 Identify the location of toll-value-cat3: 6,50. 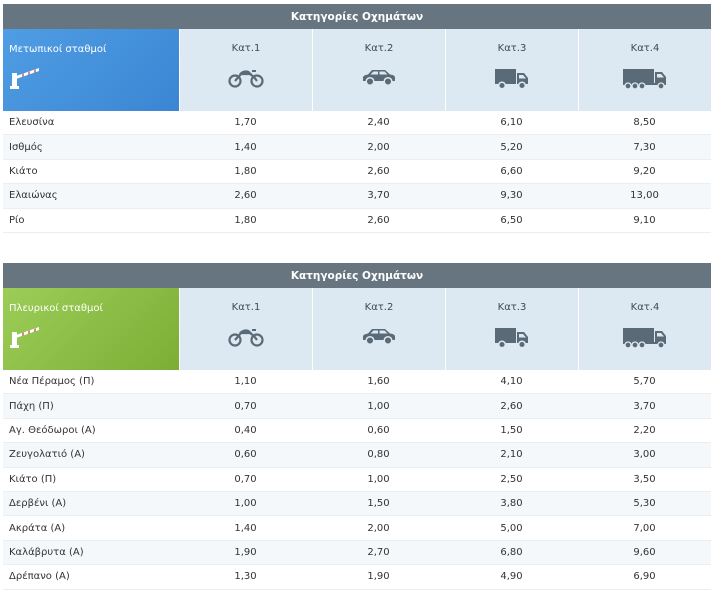
(511, 220).